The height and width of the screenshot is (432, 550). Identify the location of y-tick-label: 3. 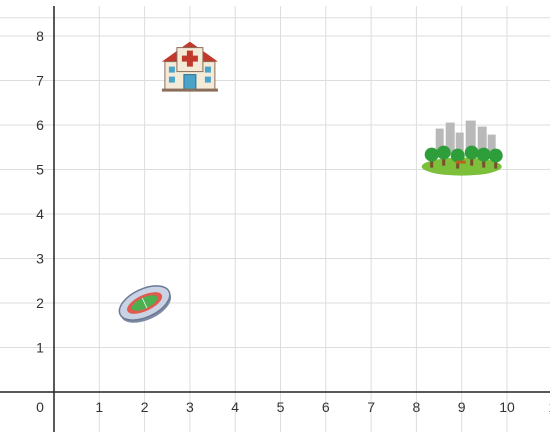
(40, 259).